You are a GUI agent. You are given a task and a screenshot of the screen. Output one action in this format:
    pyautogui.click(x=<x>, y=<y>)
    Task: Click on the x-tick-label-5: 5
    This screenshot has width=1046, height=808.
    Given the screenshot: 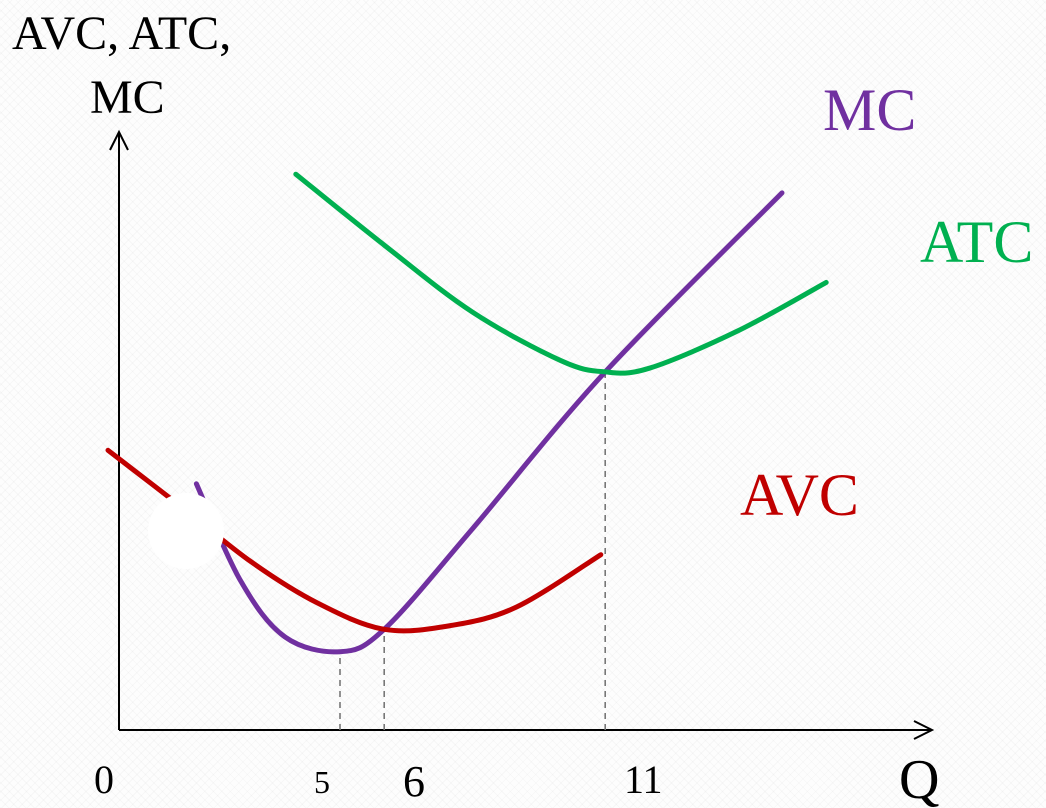 What is the action you would take?
    pyautogui.click(x=322, y=782)
    